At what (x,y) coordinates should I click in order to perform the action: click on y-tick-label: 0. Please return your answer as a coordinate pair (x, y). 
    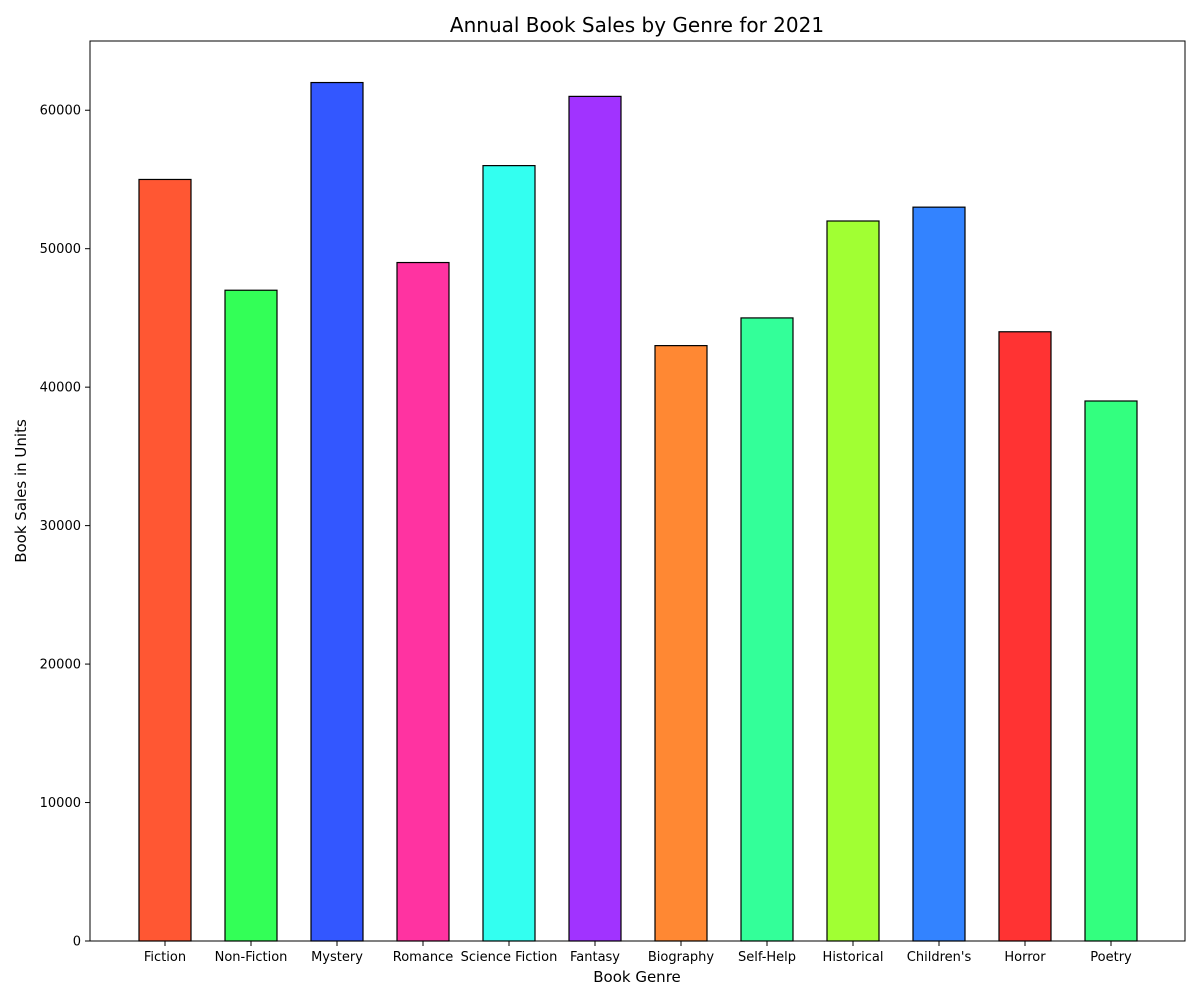
    Looking at the image, I should click on (77, 942).